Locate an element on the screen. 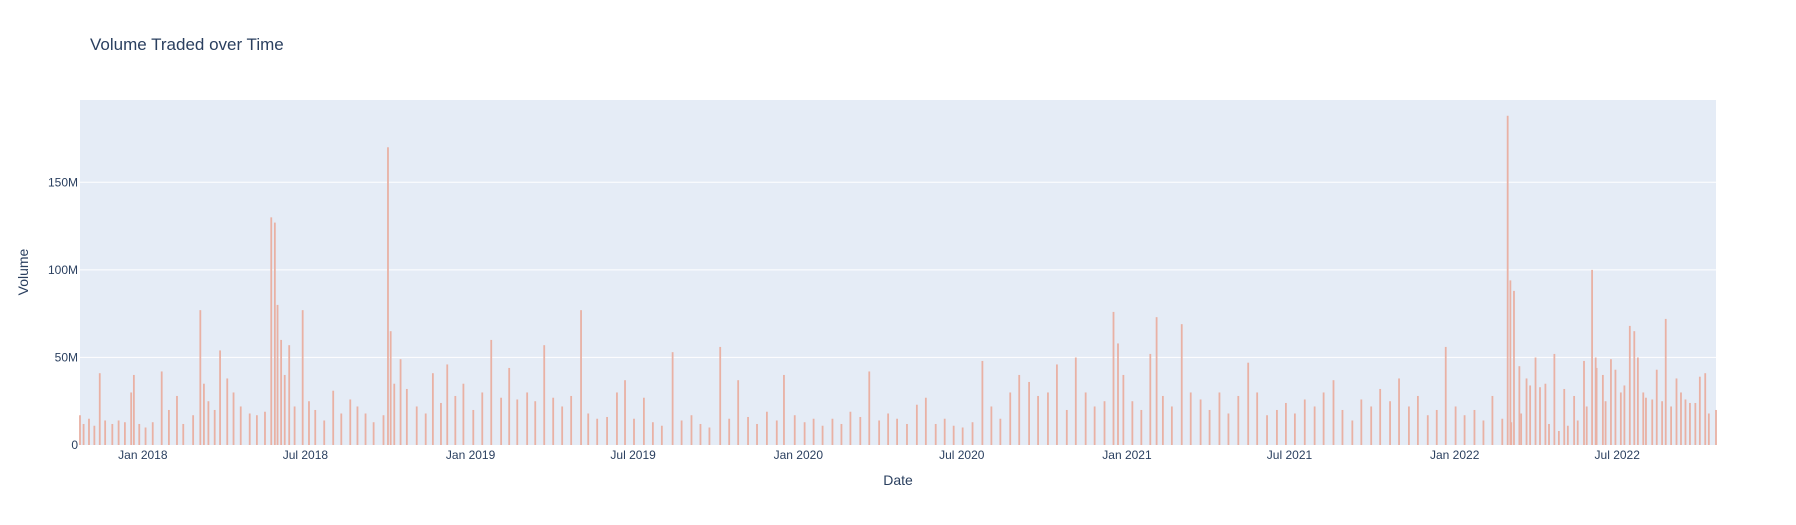 The width and height of the screenshot is (1796, 525). y-tick-label: 100M is located at coordinates (63, 270).